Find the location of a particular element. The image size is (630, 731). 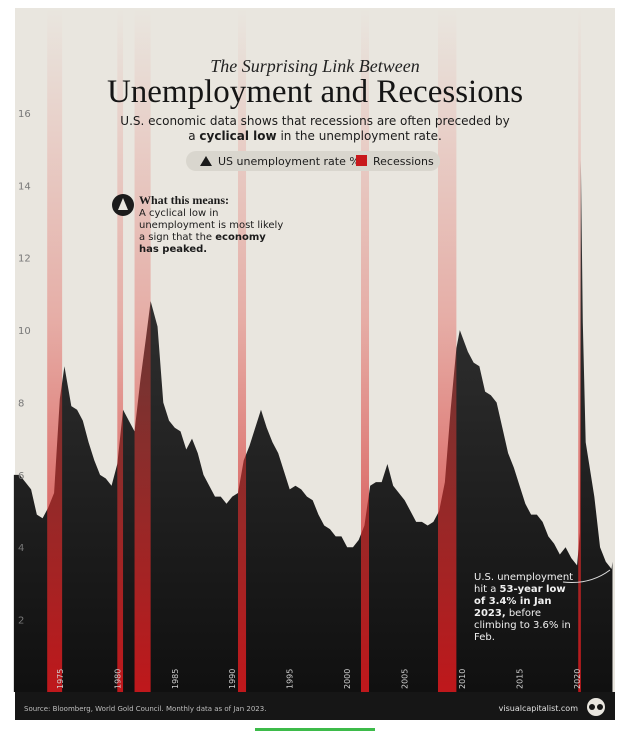

x-tick-label: 2005 is located at coordinates (405, 679).